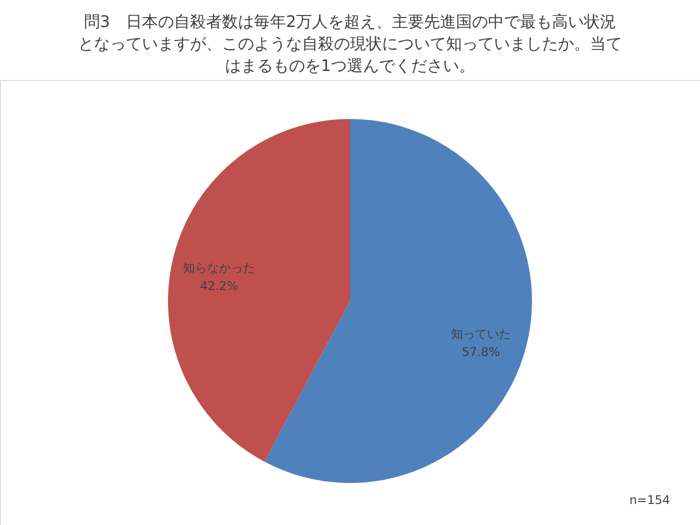 This screenshot has width=700, height=525. Describe the element at coordinates (350, 43) in the screenshot. I see `chart-title: 問3 日本の自殺者数は毎年2万人を超え、主要先進国の中で最も高い状況となっていますが、このような自殺の現状について知っていましたか。当てはまるものを1つ選んでください。` at that location.